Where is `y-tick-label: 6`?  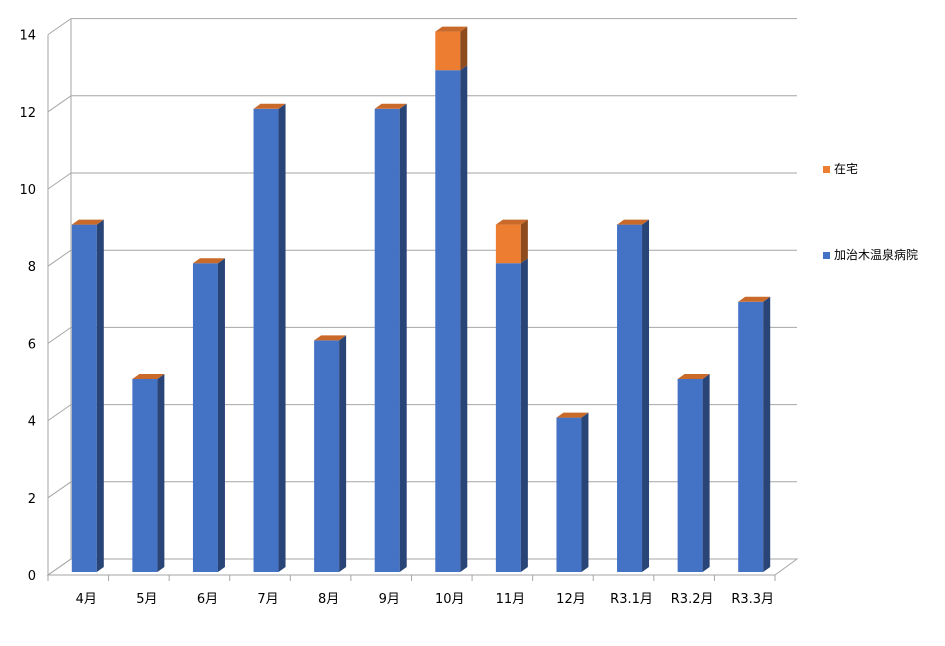 y-tick-label: 6 is located at coordinates (32, 344).